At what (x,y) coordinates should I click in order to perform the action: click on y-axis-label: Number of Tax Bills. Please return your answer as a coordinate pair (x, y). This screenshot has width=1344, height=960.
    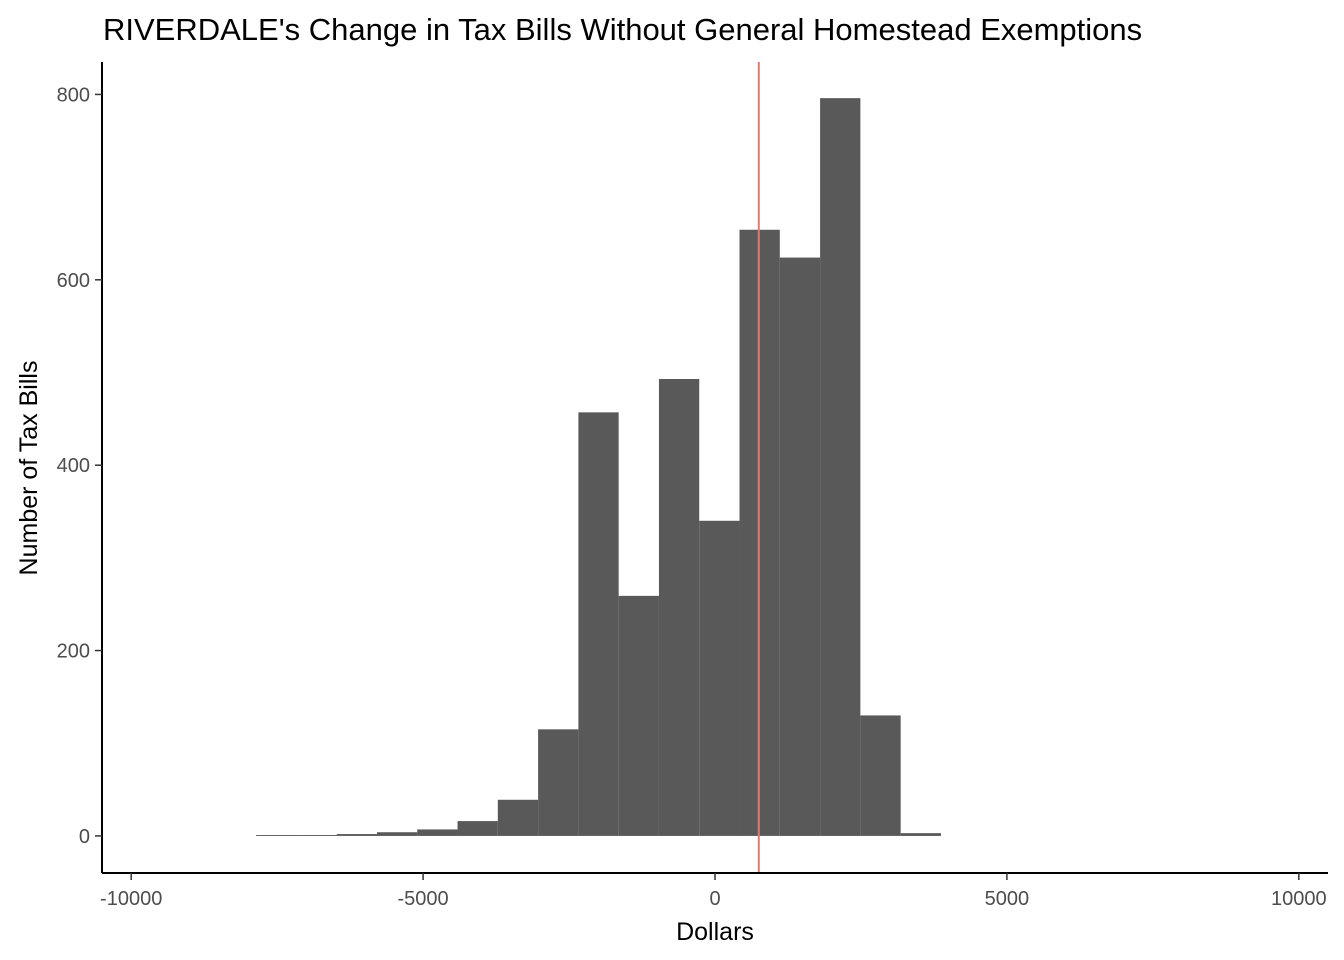
    Looking at the image, I should click on (29, 468).